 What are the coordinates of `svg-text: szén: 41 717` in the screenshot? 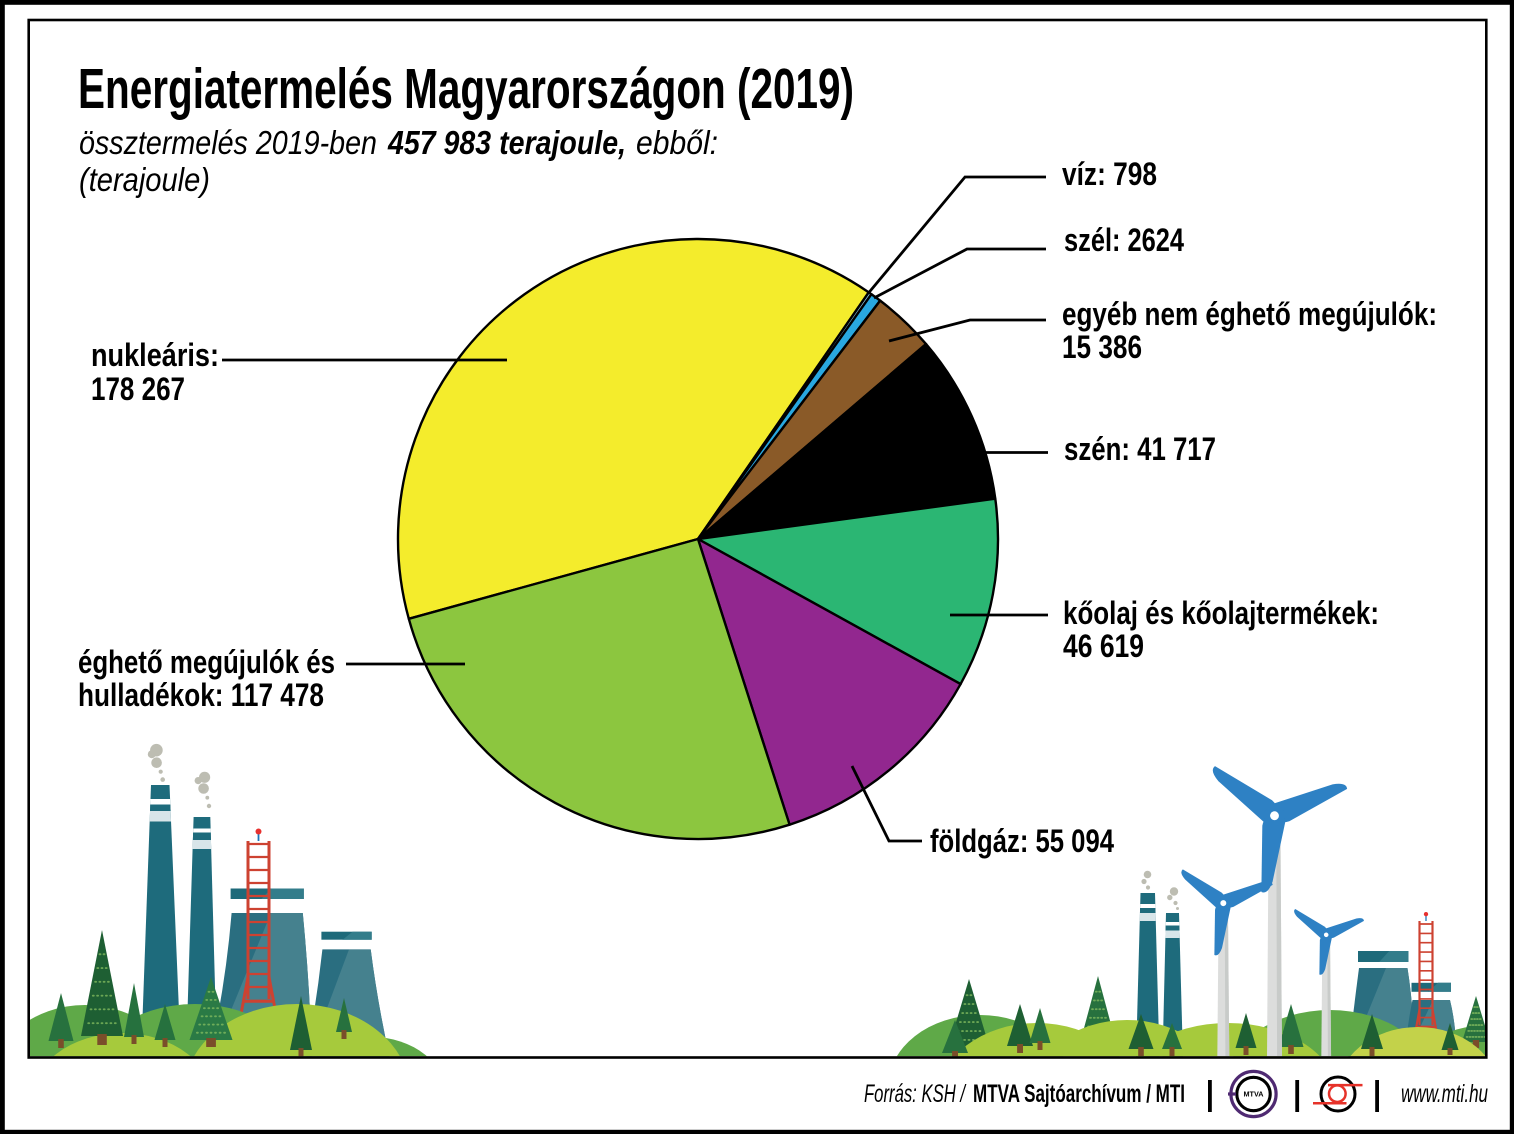 It's located at (1140, 449).